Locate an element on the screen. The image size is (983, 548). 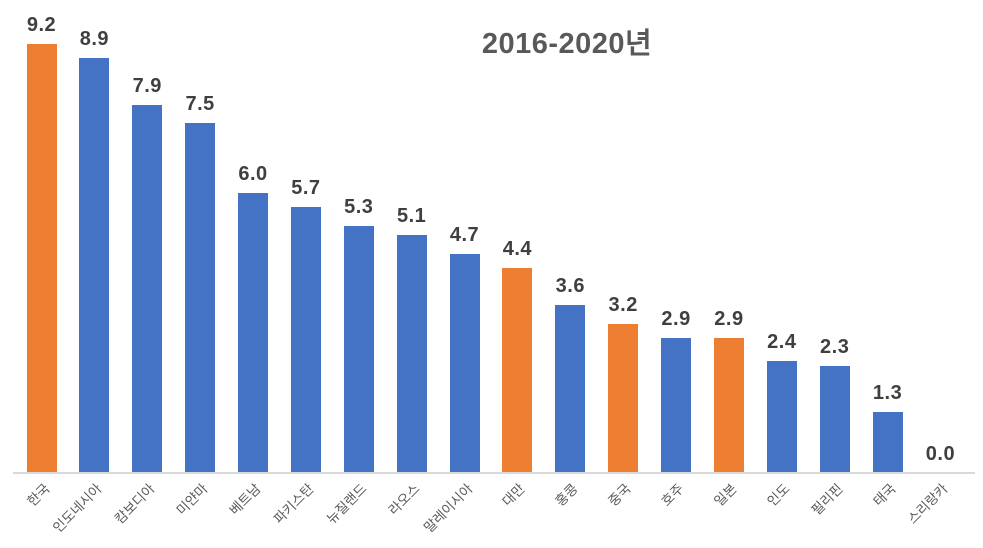
bar-value-label: 2.3 is located at coordinates (835, 347).